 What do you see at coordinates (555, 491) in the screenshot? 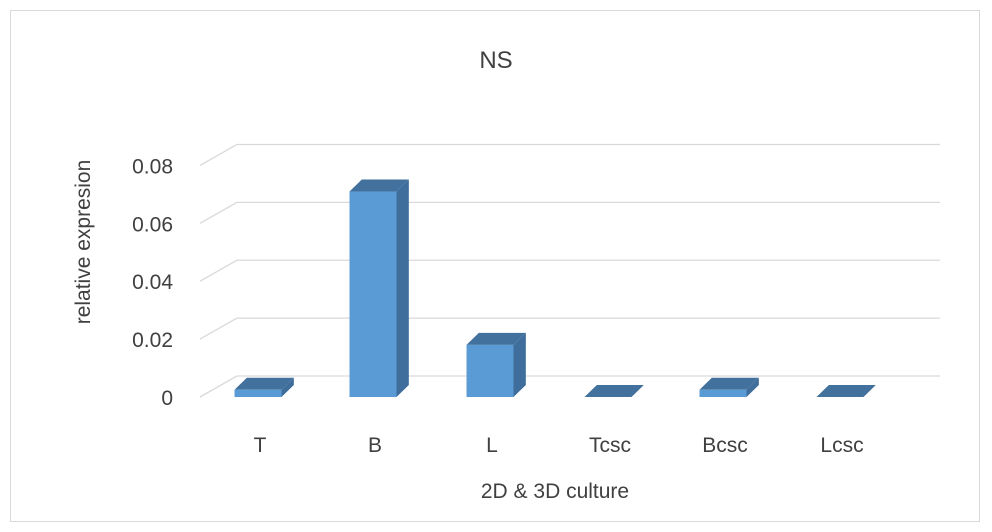
I see `x-axis-title: 2D & 3D culture` at bounding box center [555, 491].